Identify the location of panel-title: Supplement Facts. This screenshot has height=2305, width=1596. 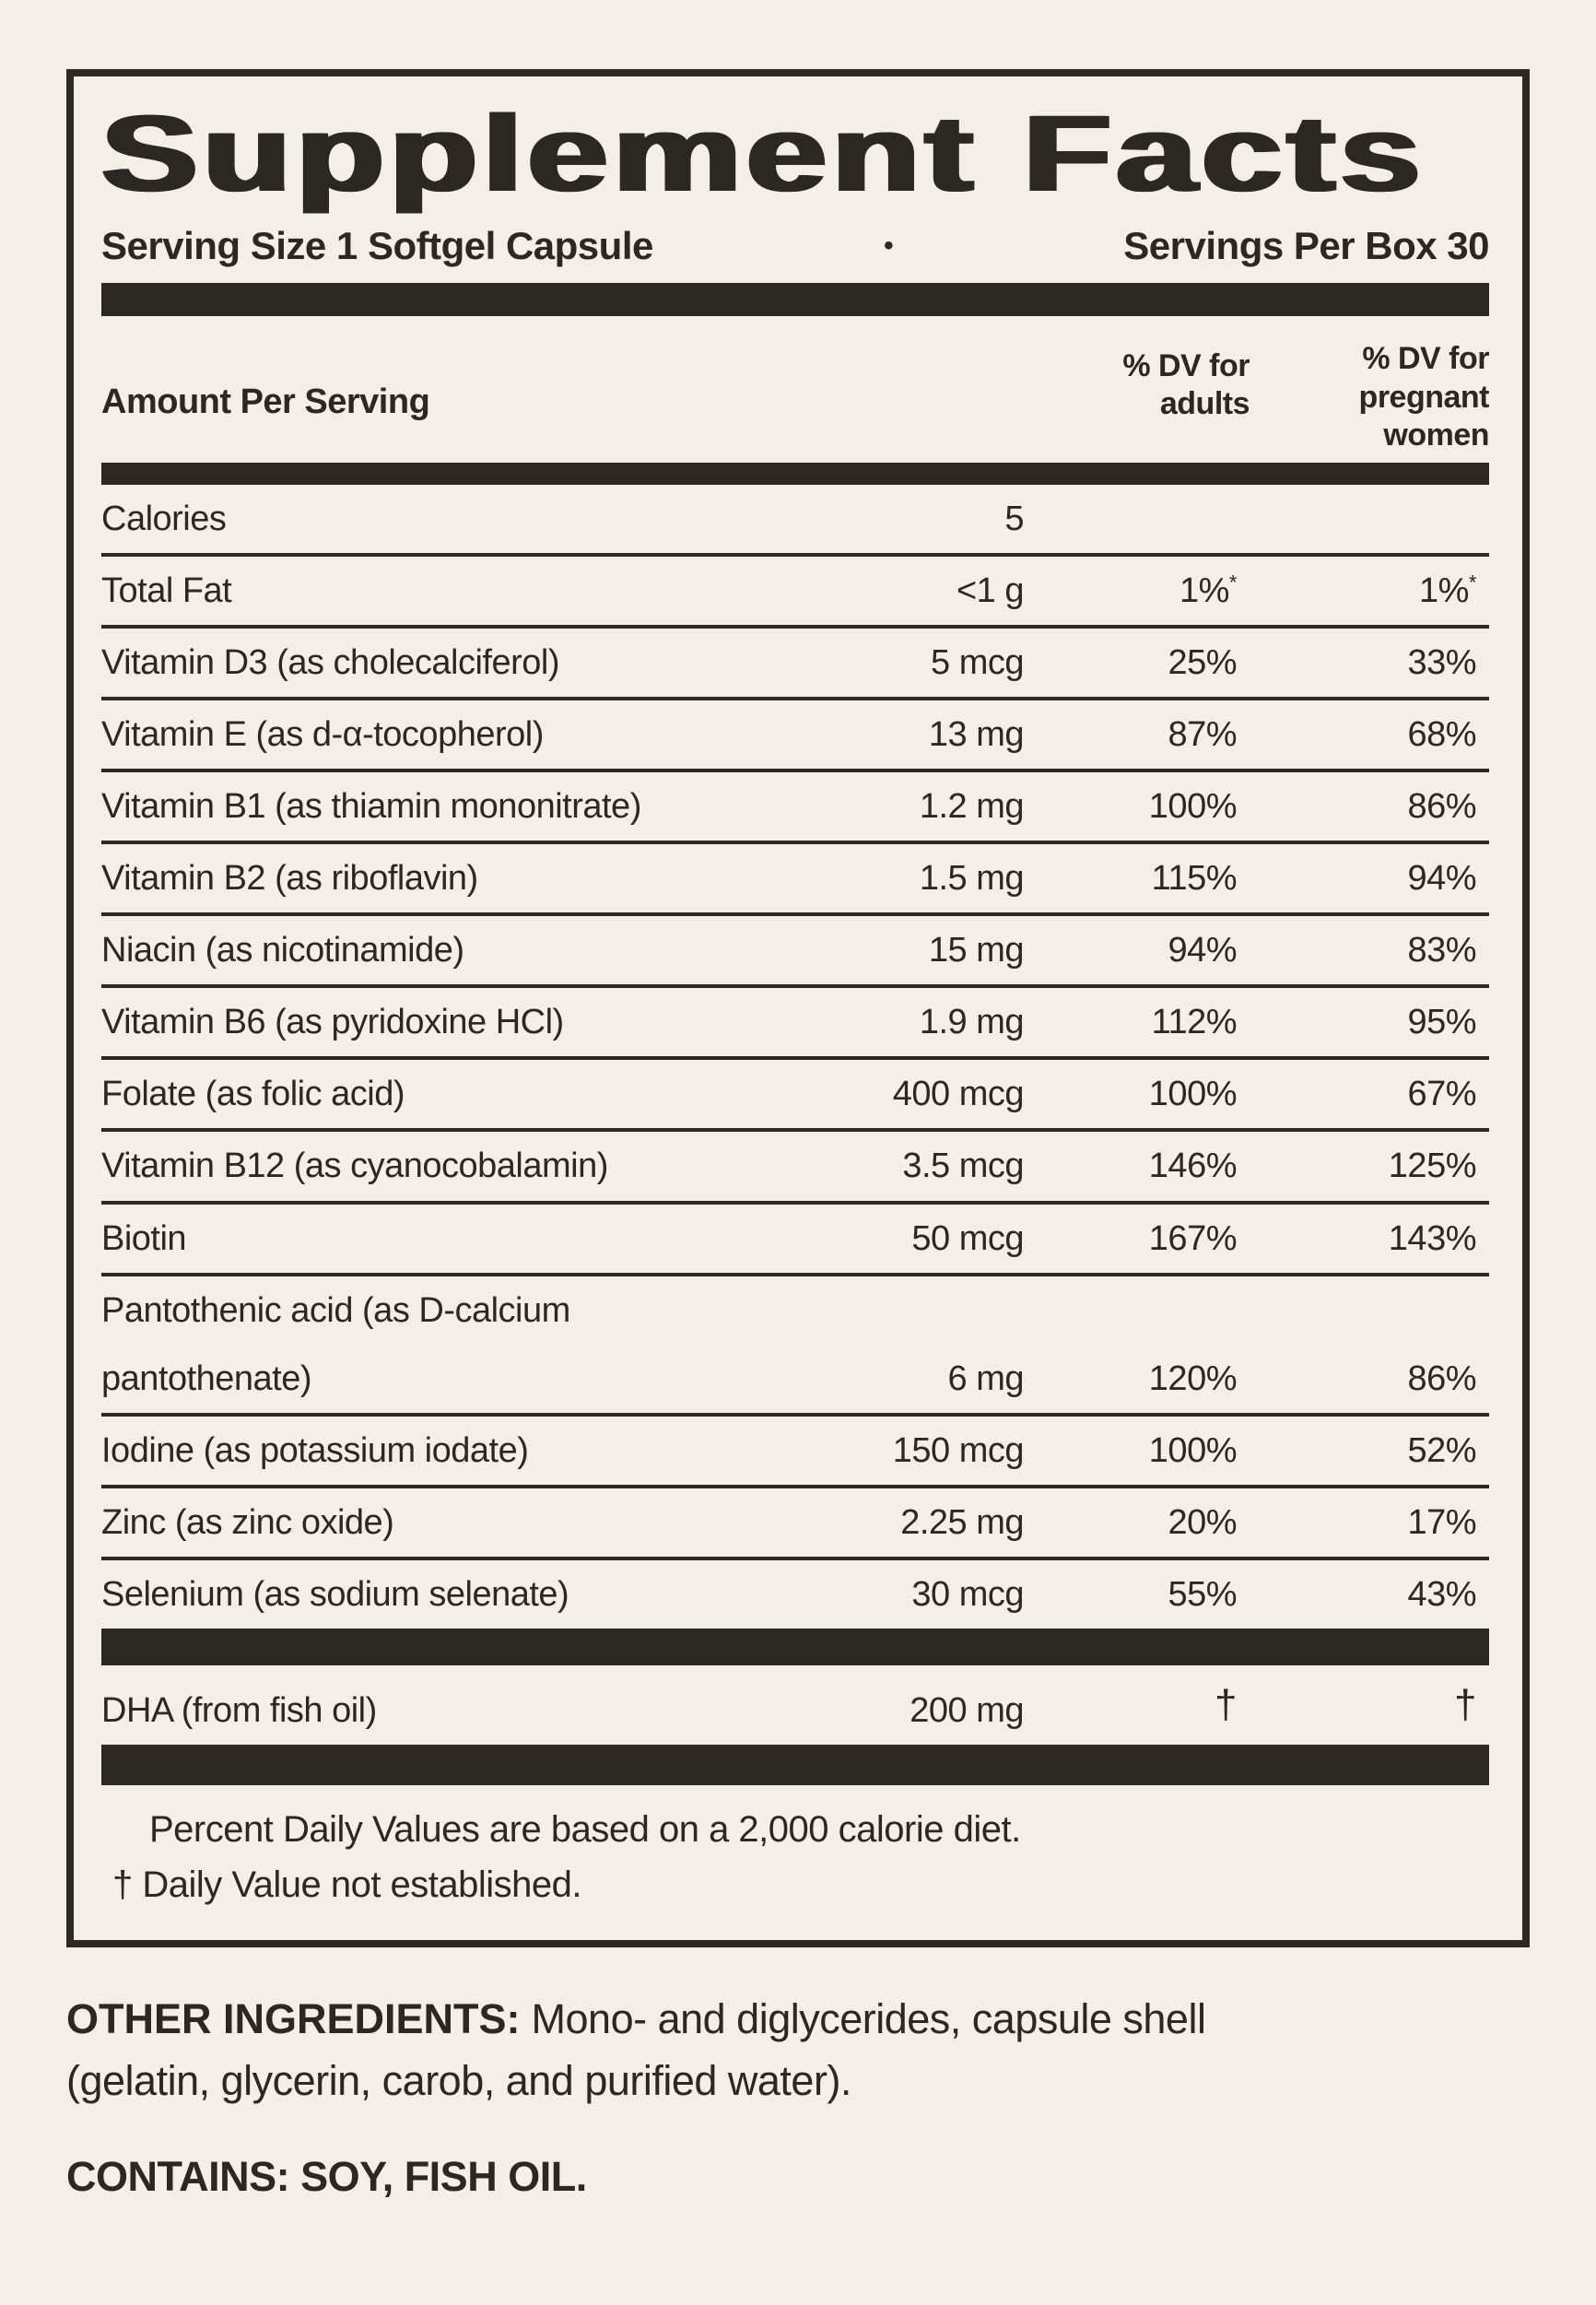
(763, 154).